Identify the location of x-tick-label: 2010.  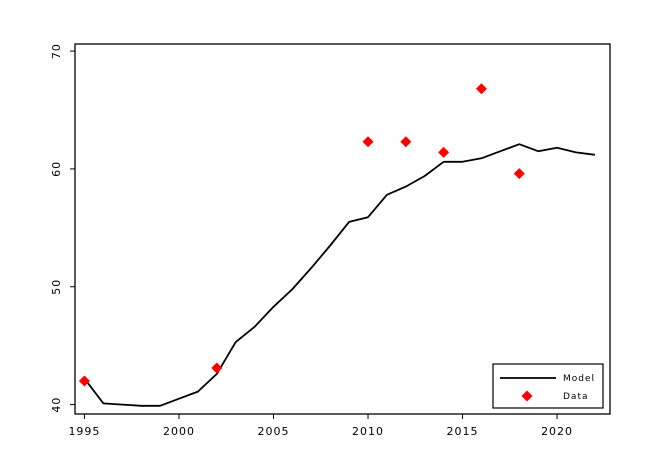
(368, 431).